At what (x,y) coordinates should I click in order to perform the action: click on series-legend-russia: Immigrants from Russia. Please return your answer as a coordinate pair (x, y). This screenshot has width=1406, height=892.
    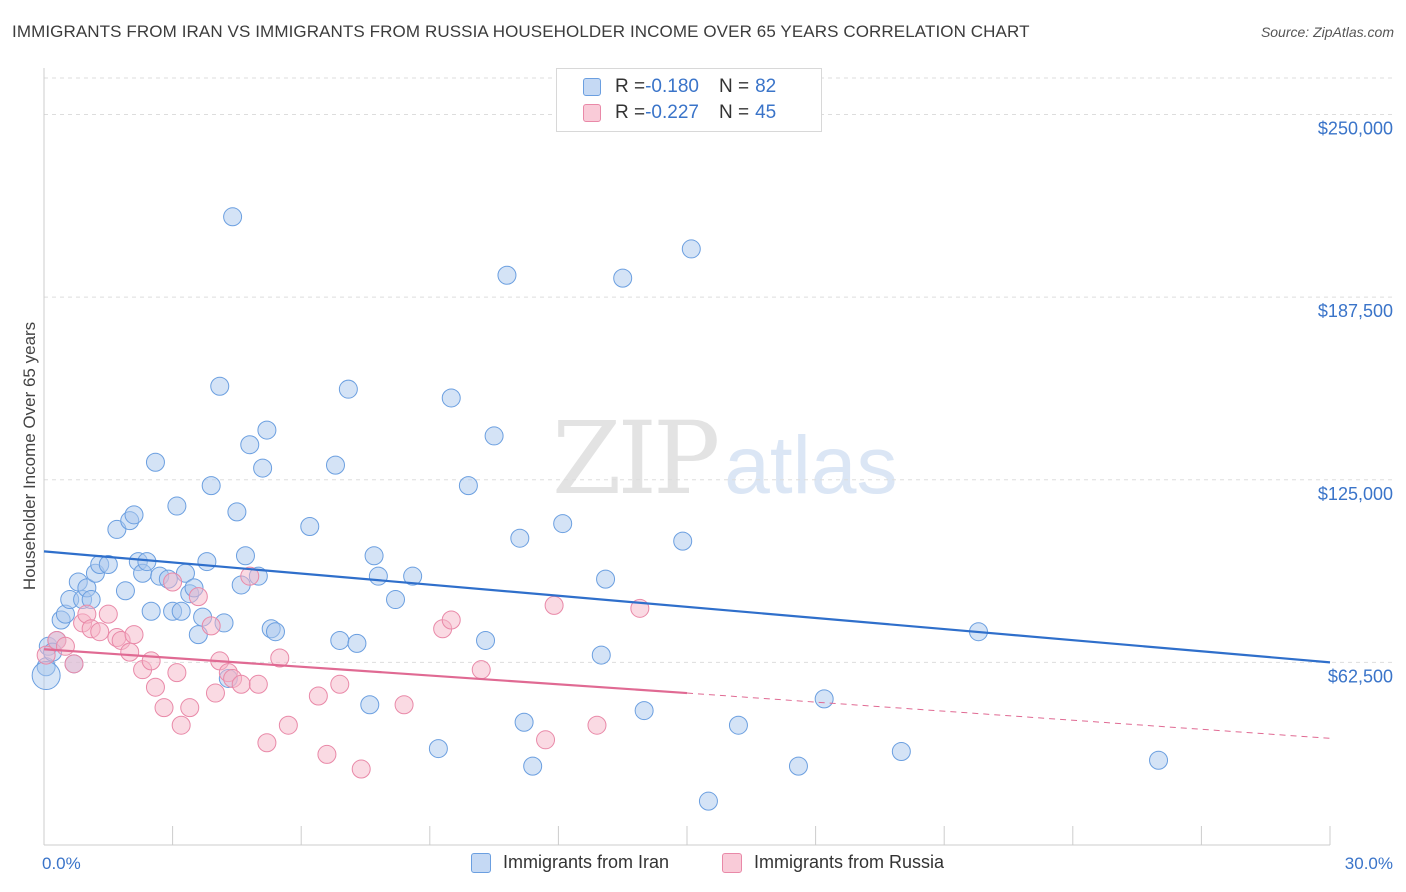
    Looking at the image, I should click on (833, 862).